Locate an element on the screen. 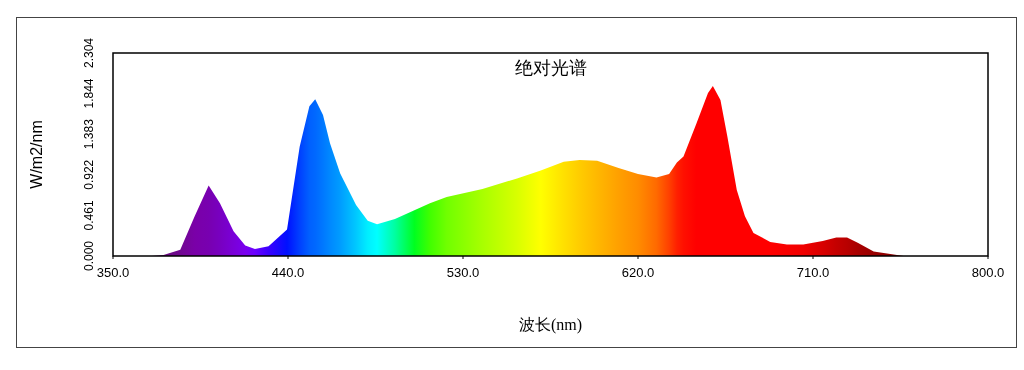  y-axis-title: W/m2/nm is located at coordinates (36, 154).